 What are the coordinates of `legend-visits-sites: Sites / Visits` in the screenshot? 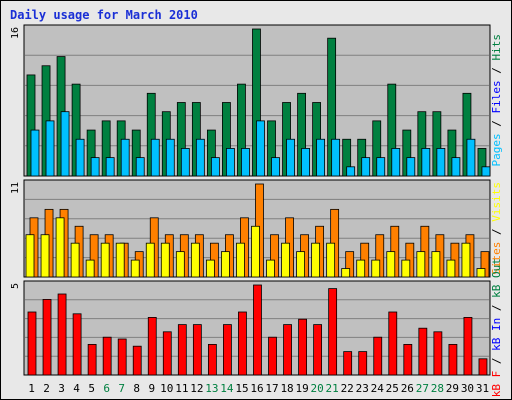 It's located at (496, 228).